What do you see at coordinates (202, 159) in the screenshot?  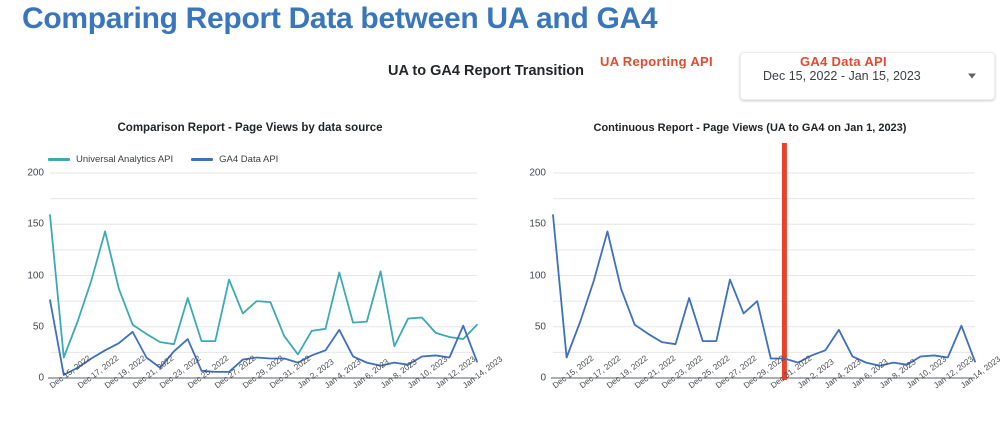 I see `legend-swatch-ga4` at bounding box center [202, 159].